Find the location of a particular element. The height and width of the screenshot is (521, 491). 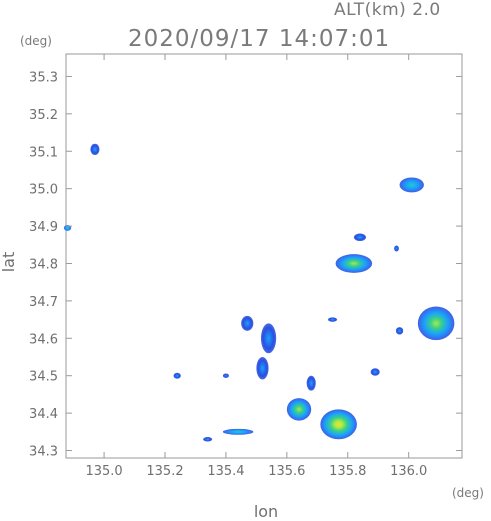

x-unit-label: (deg) is located at coordinates (468, 493).